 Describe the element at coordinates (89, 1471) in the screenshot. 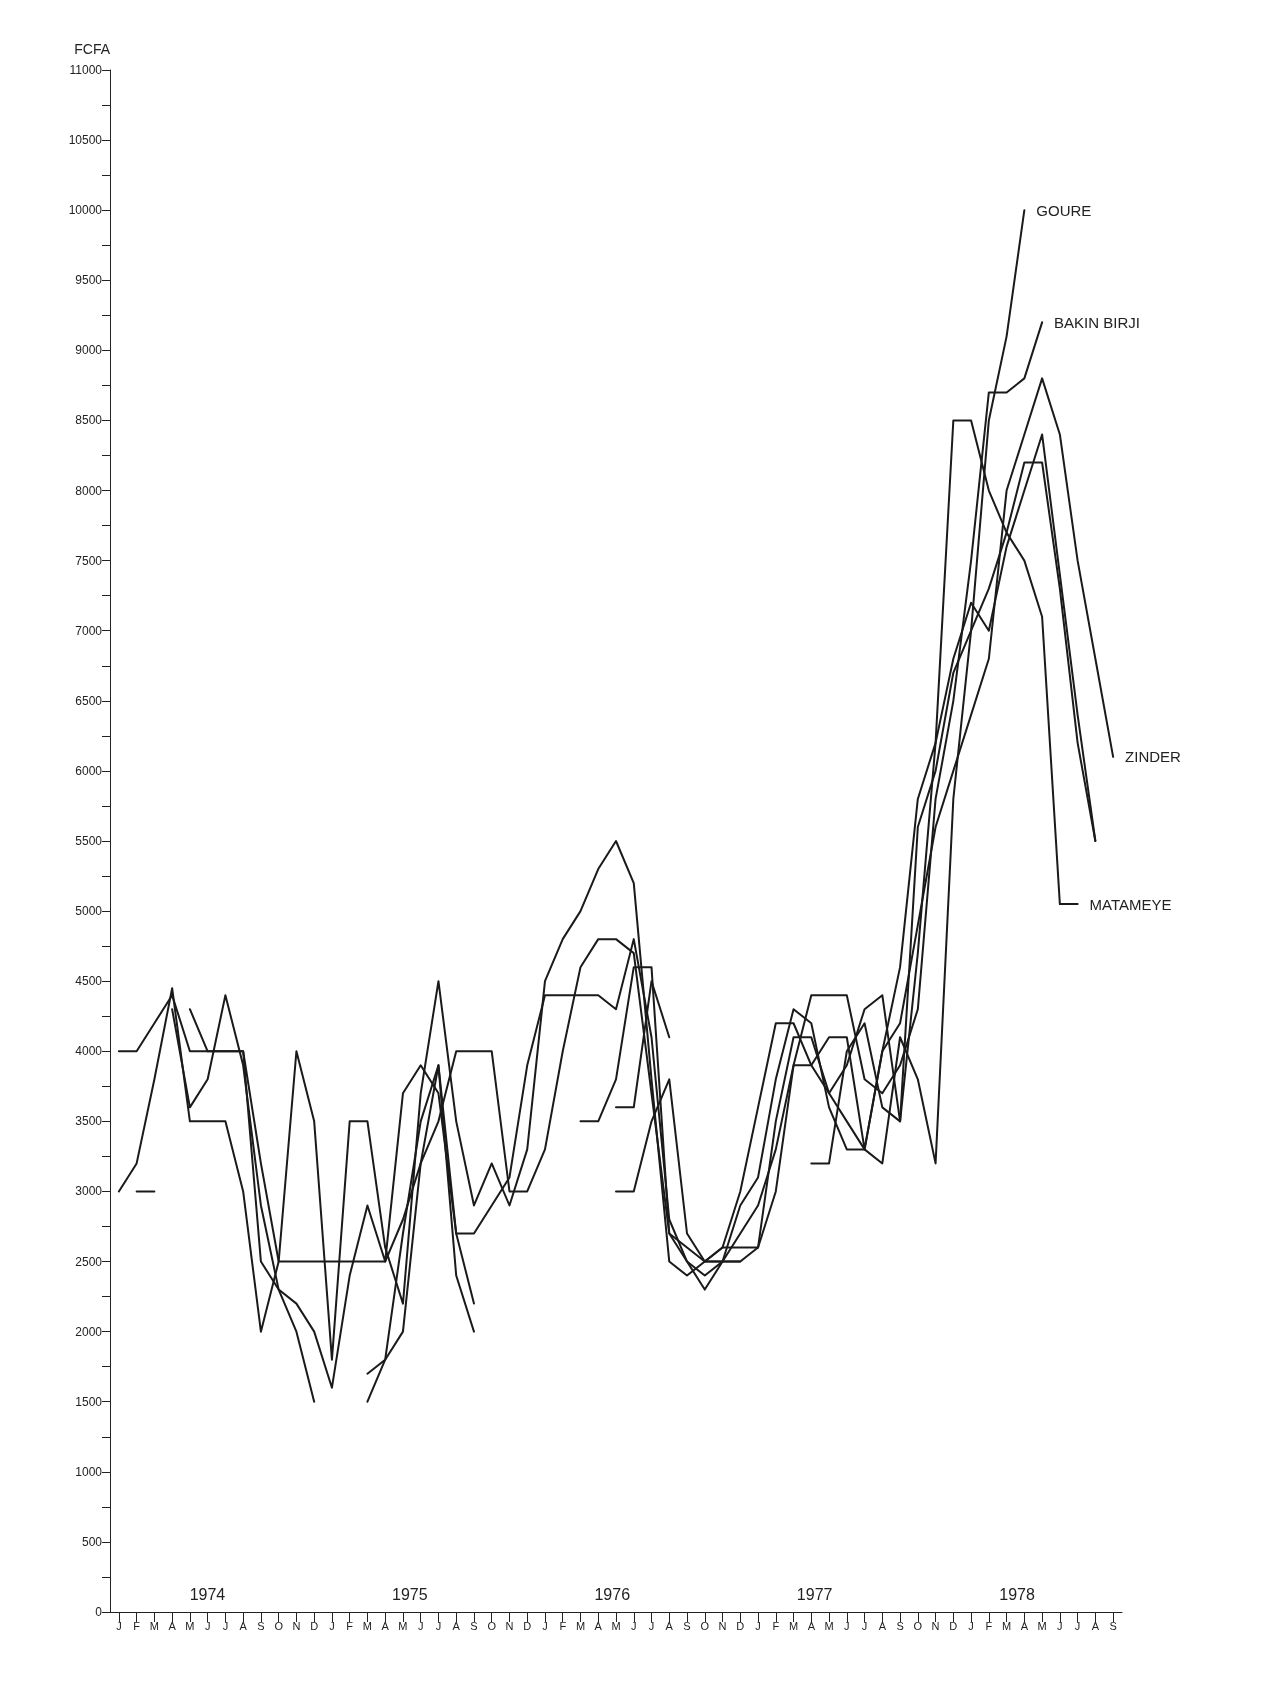

I see `y-tick-label: 1000` at that location.